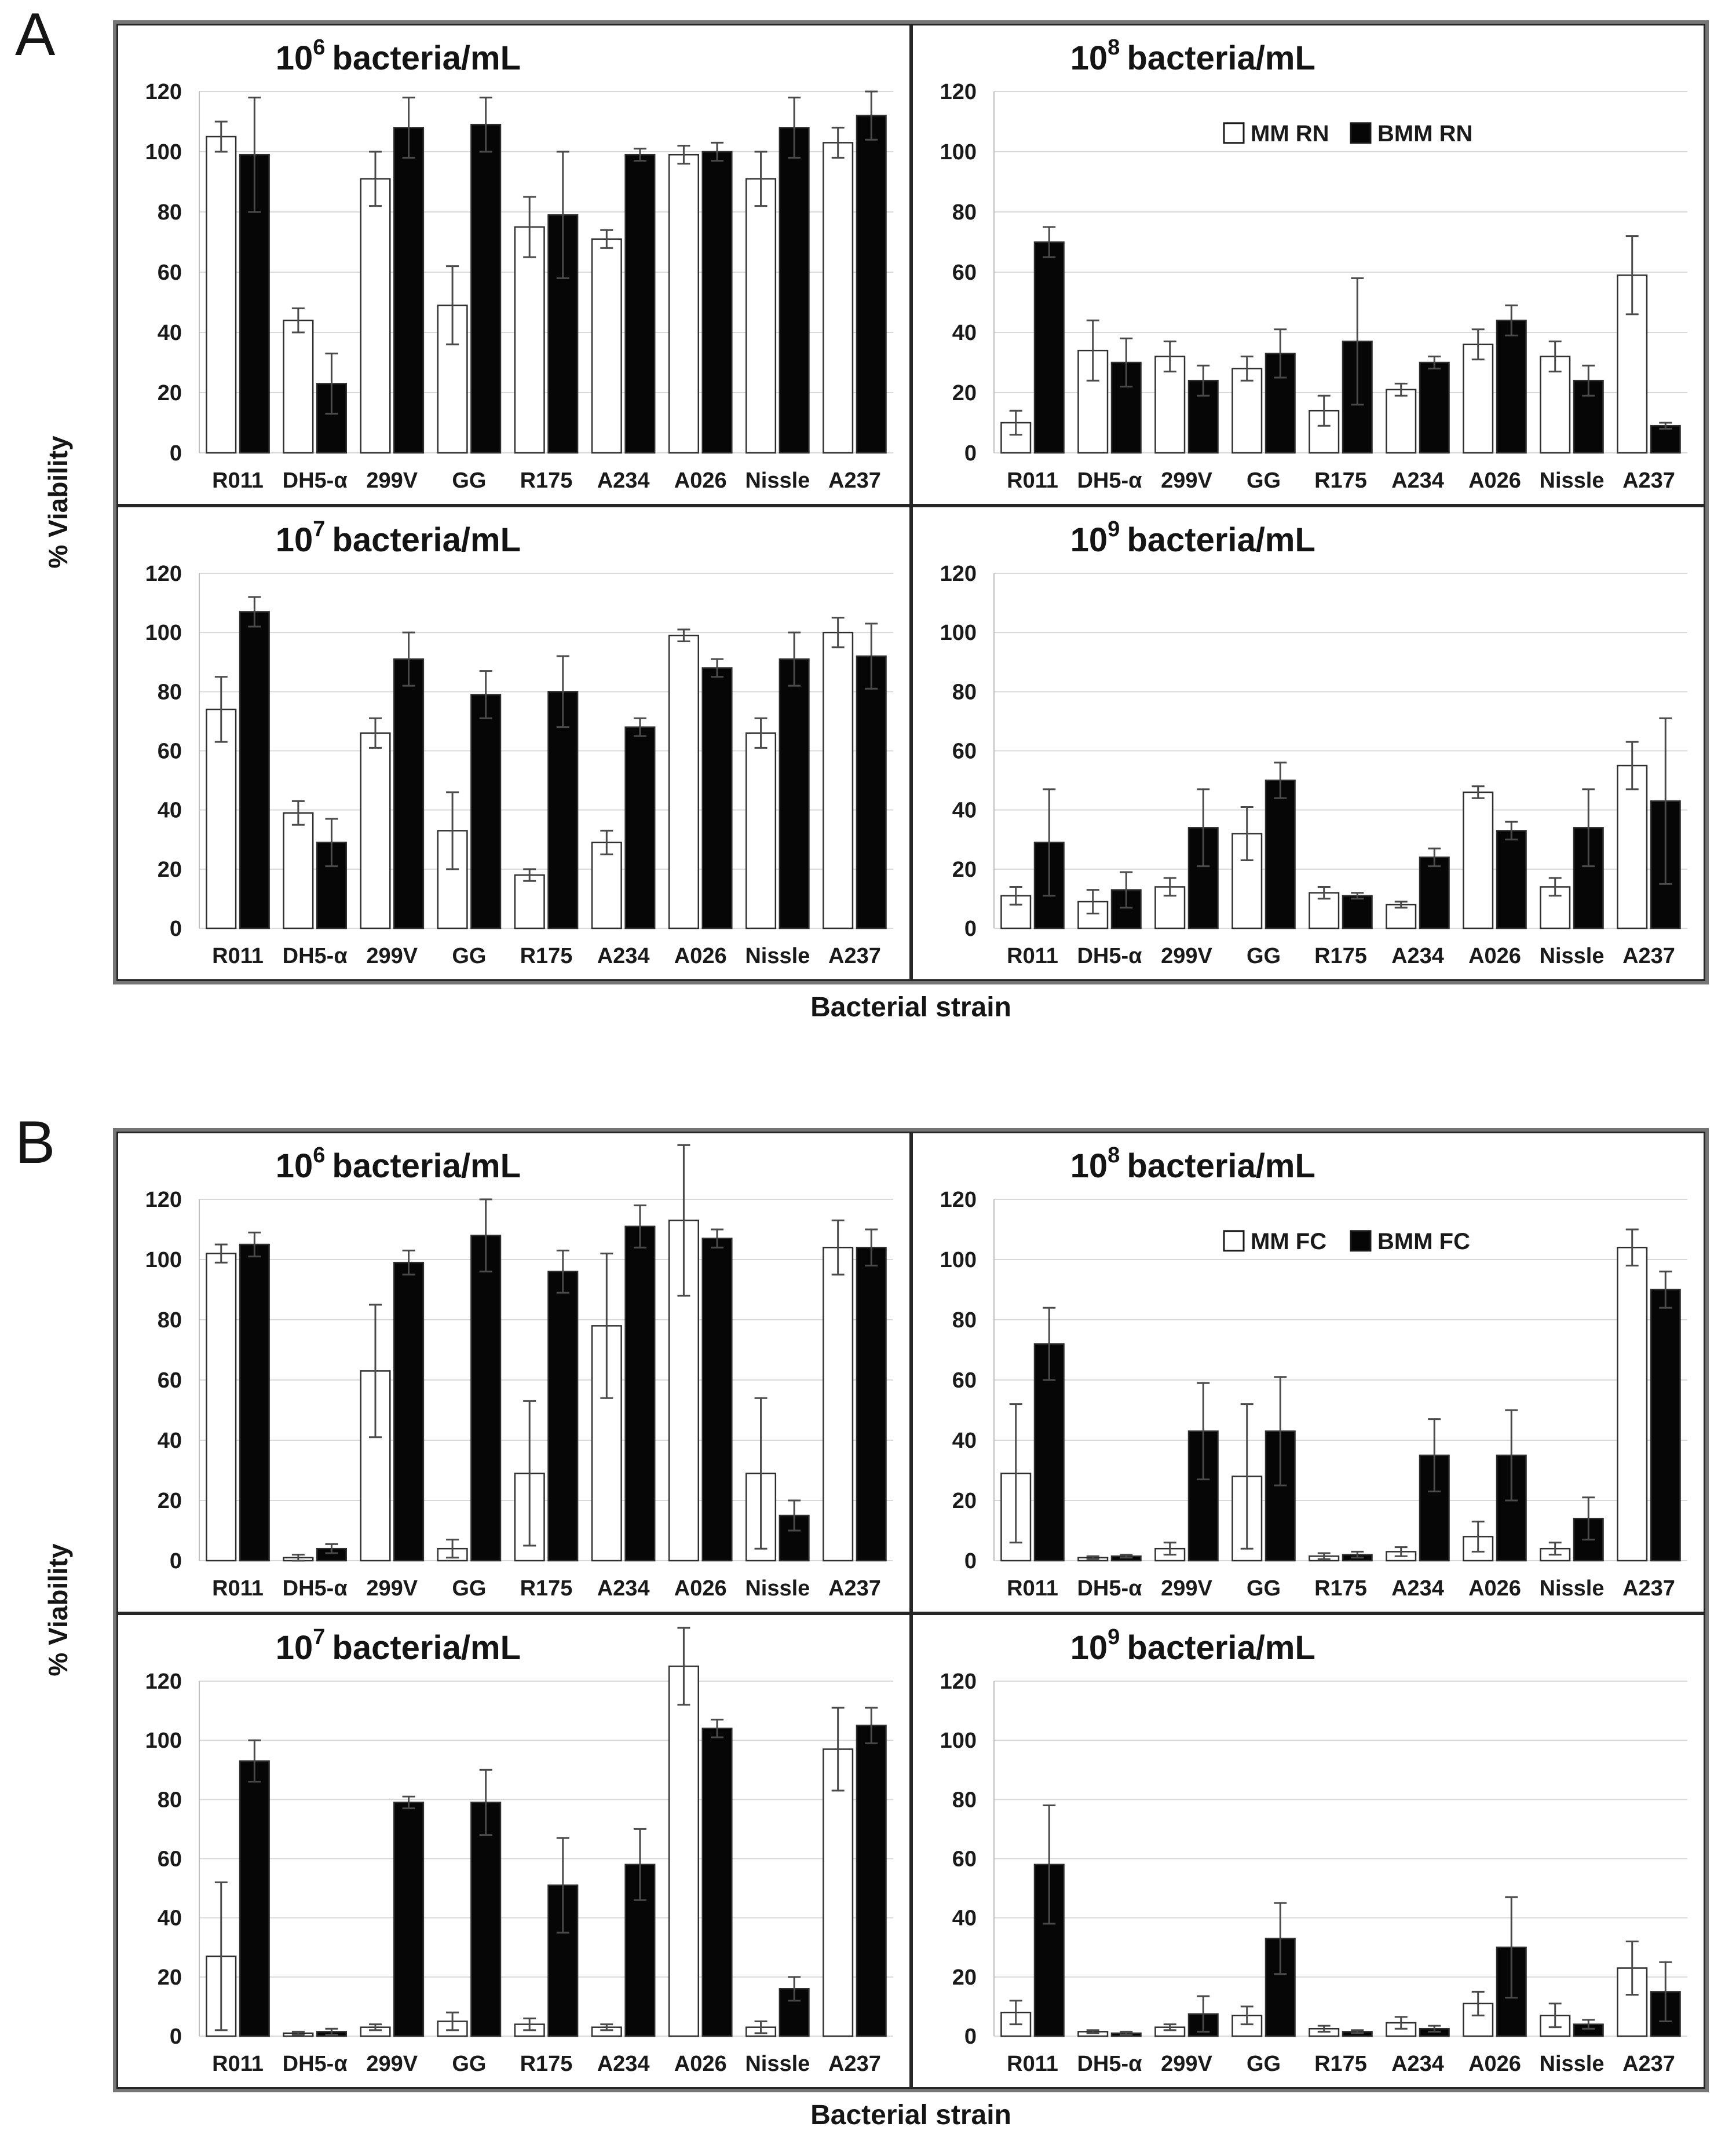 This screenshot has width=1714, height=2156. I want to click on bar-bmm-rn-R175, so click(563, 810).